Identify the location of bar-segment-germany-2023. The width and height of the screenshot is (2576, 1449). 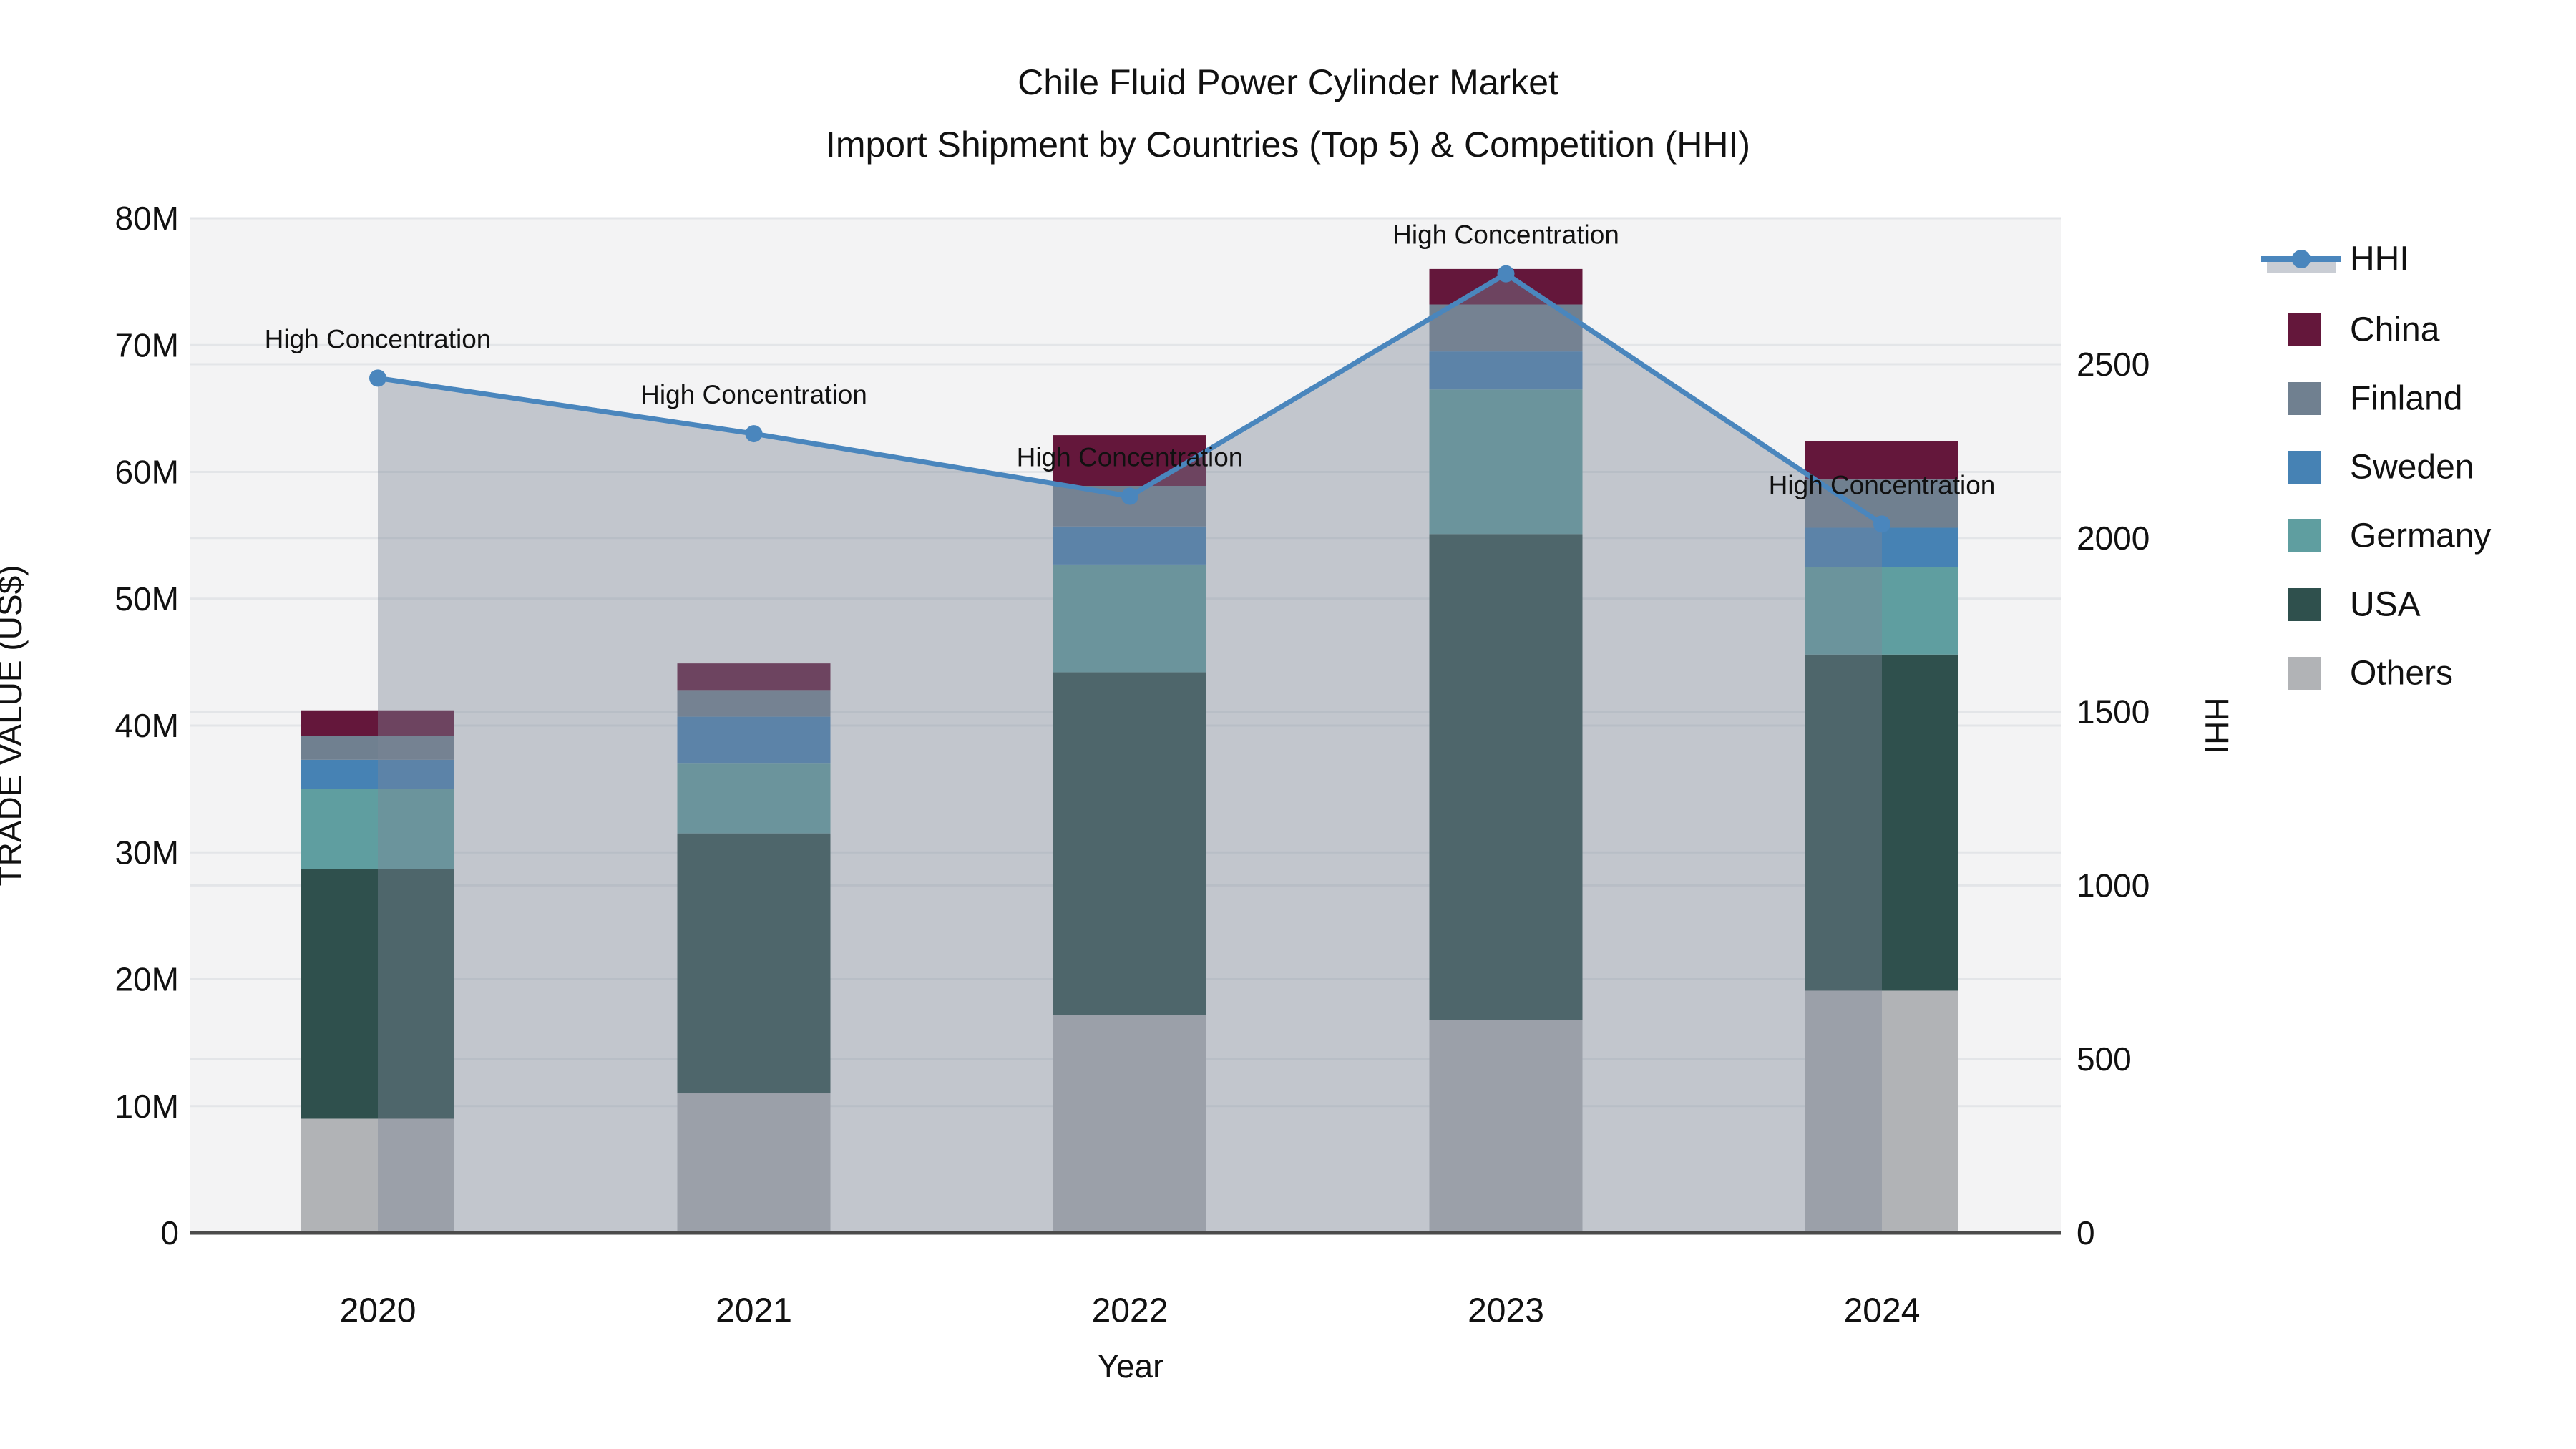
(1506, 462).